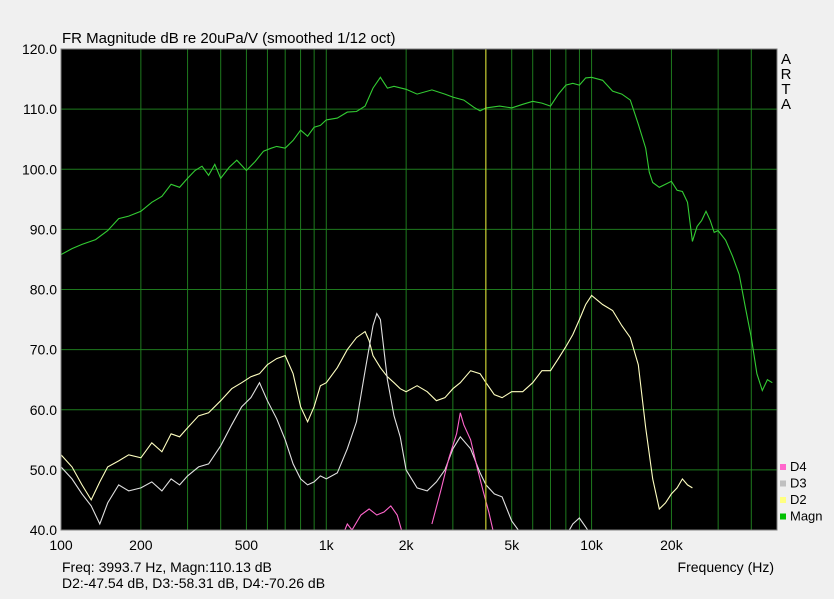 This screenshot has height=599, width=834. I want to click on y-tick-label: 100.0, so click(39, 169).